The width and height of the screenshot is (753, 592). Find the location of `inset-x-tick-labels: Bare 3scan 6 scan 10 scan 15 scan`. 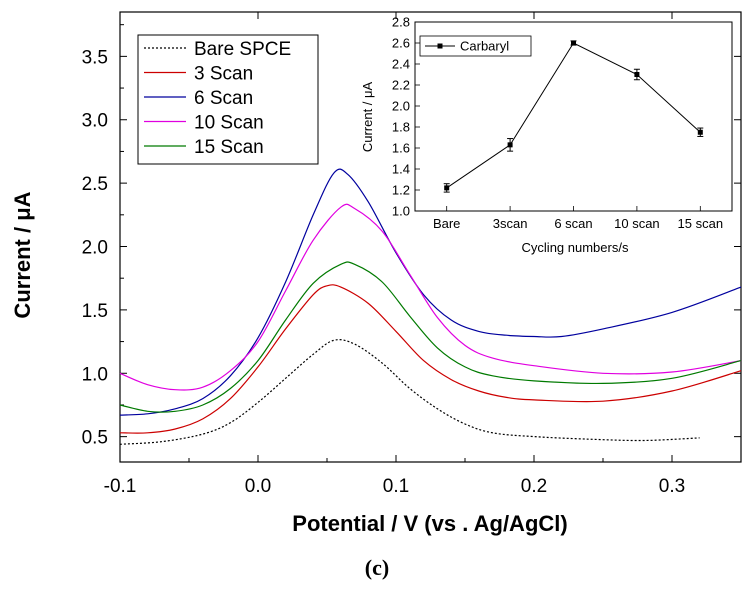

inset-x-tick-labels: Bare 3scan 6 scan 10 scan 15 scan is located at coordinates (578, 223).